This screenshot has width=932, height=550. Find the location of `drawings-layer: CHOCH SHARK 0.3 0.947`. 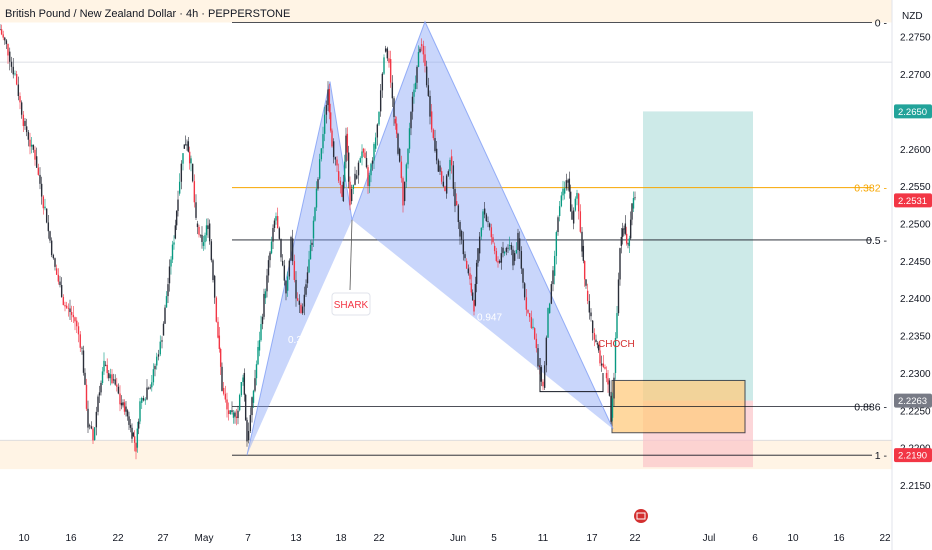

drawings-layer: CHOCH SHARK 0.3 0.947 is located at coordinates (461, 306).